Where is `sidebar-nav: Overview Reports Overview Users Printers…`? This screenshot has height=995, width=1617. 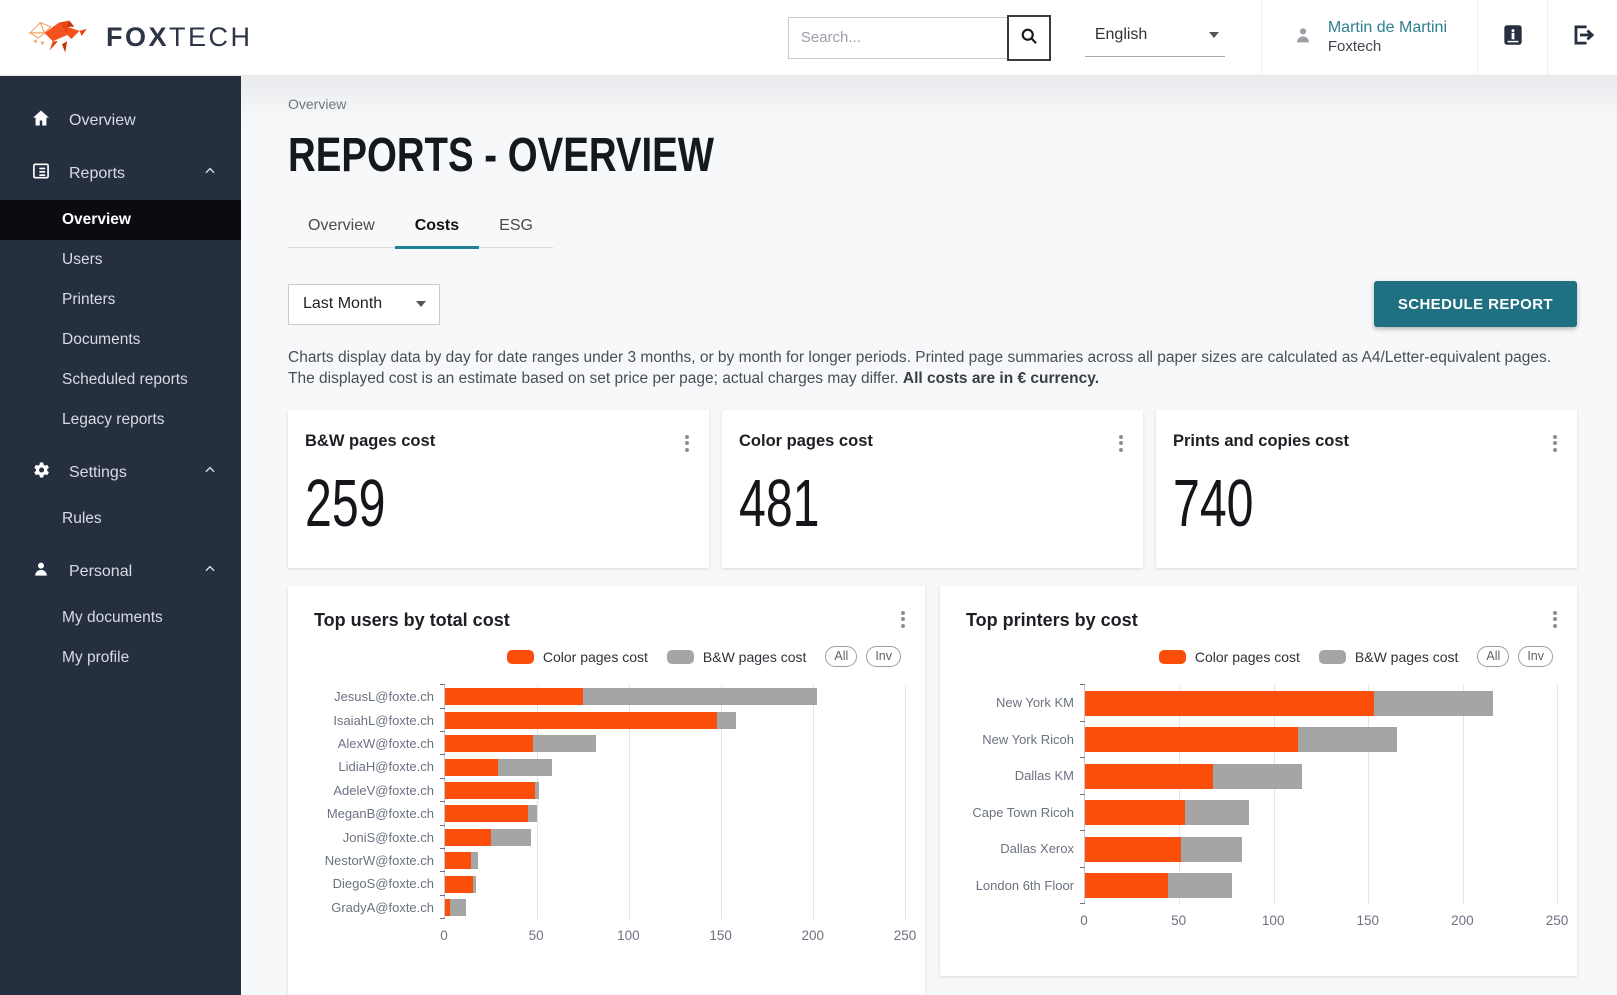 sidebar-nav: Overview Reports Overview Users Printers… is located at coordinates (120, 535).